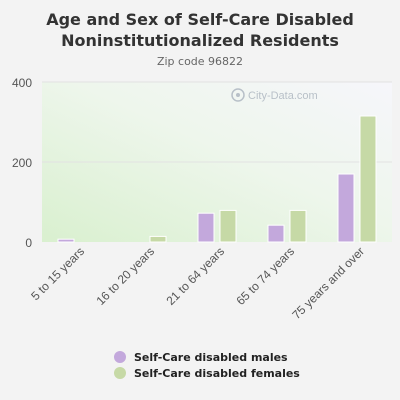 This screenshot has width=400, height=400. What do you see at coordinates (120, 373) in the screenshot?
I see `legend-swatch-females` at bounding box center [120, 373].